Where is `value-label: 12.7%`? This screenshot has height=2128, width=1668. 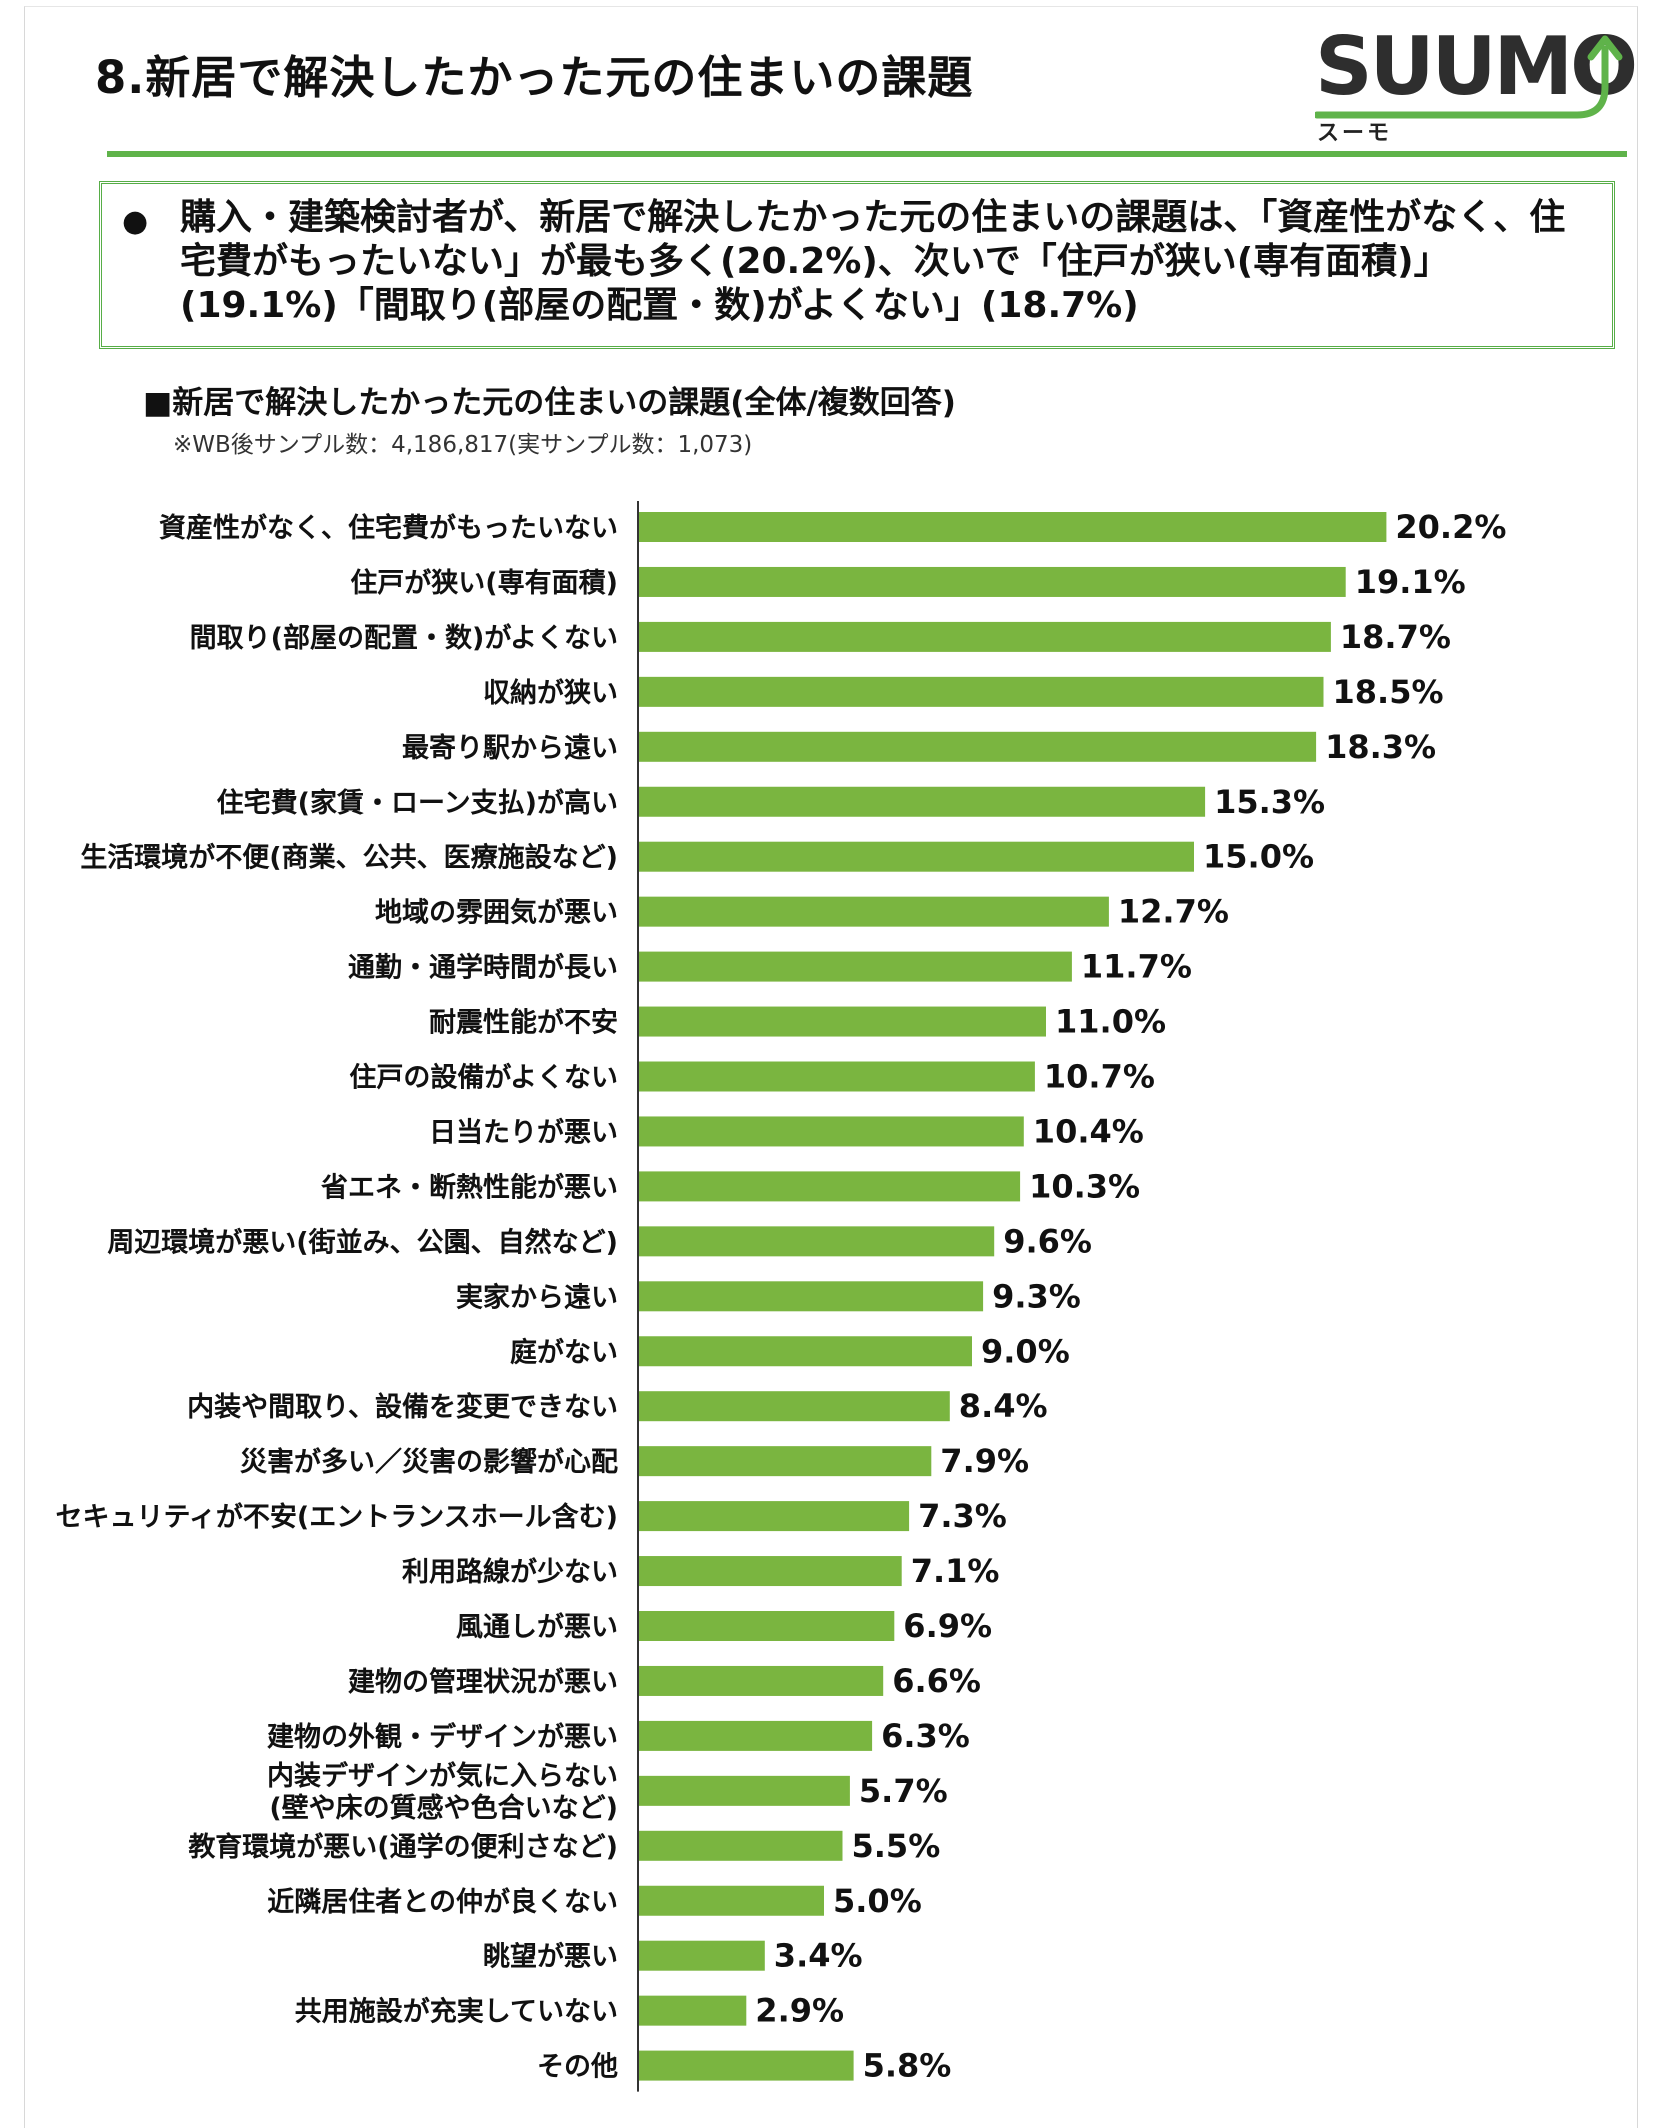
value-label: 12.7% is located at coordinates (1173, 912).